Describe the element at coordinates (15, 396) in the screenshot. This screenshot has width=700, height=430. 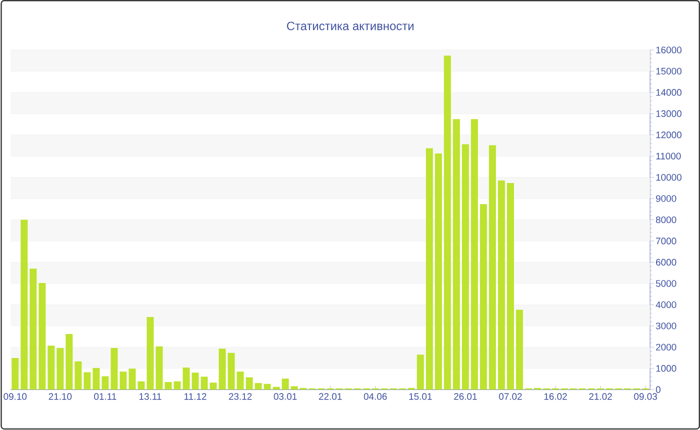
I see `x-tick-label: 09.10` at that location.